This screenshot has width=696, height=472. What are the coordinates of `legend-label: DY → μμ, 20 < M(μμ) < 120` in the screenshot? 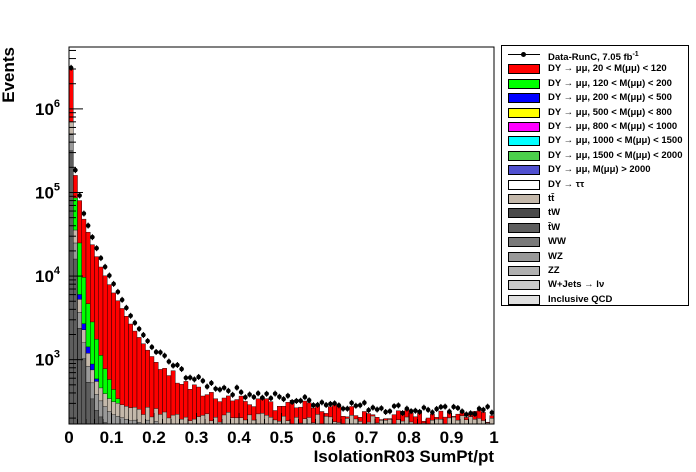 It's located at (607, 69).